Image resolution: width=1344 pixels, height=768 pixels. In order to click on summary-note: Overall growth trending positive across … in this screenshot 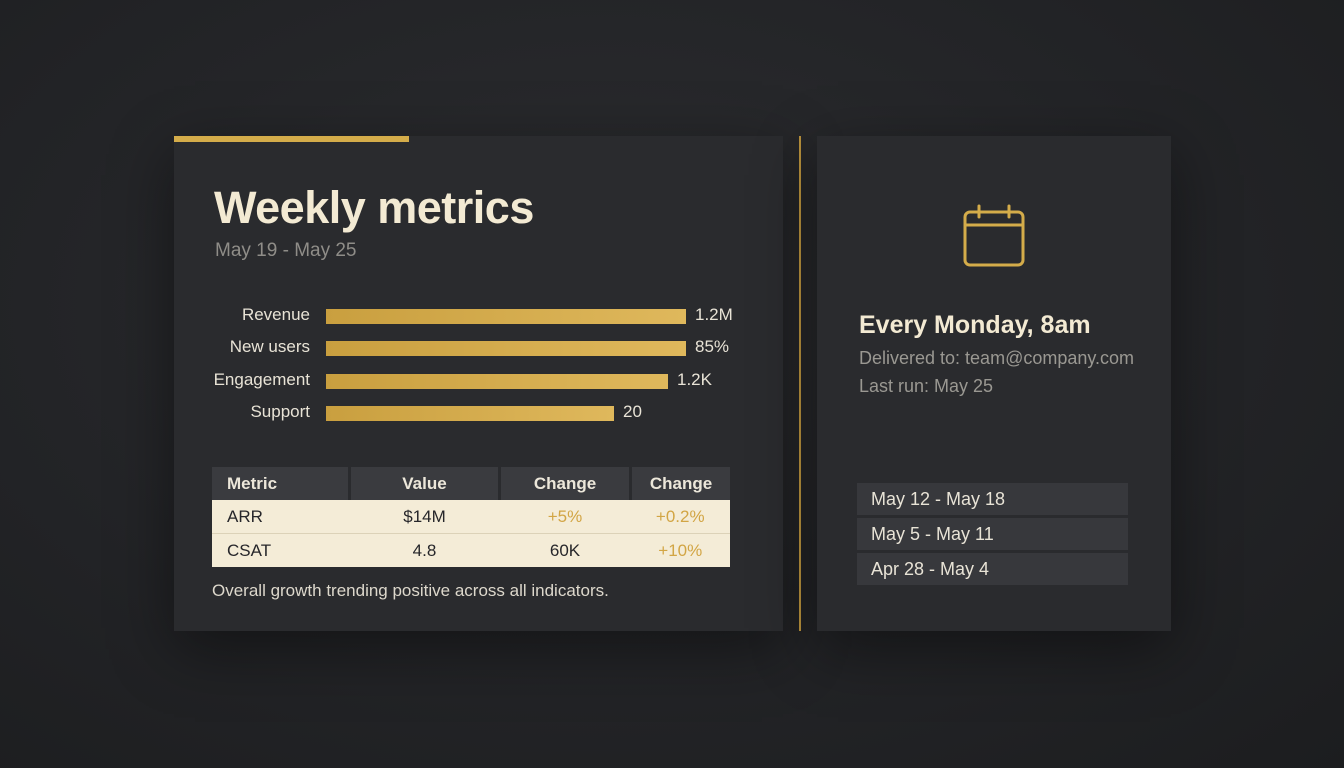, I will do `click(410, 590)`.